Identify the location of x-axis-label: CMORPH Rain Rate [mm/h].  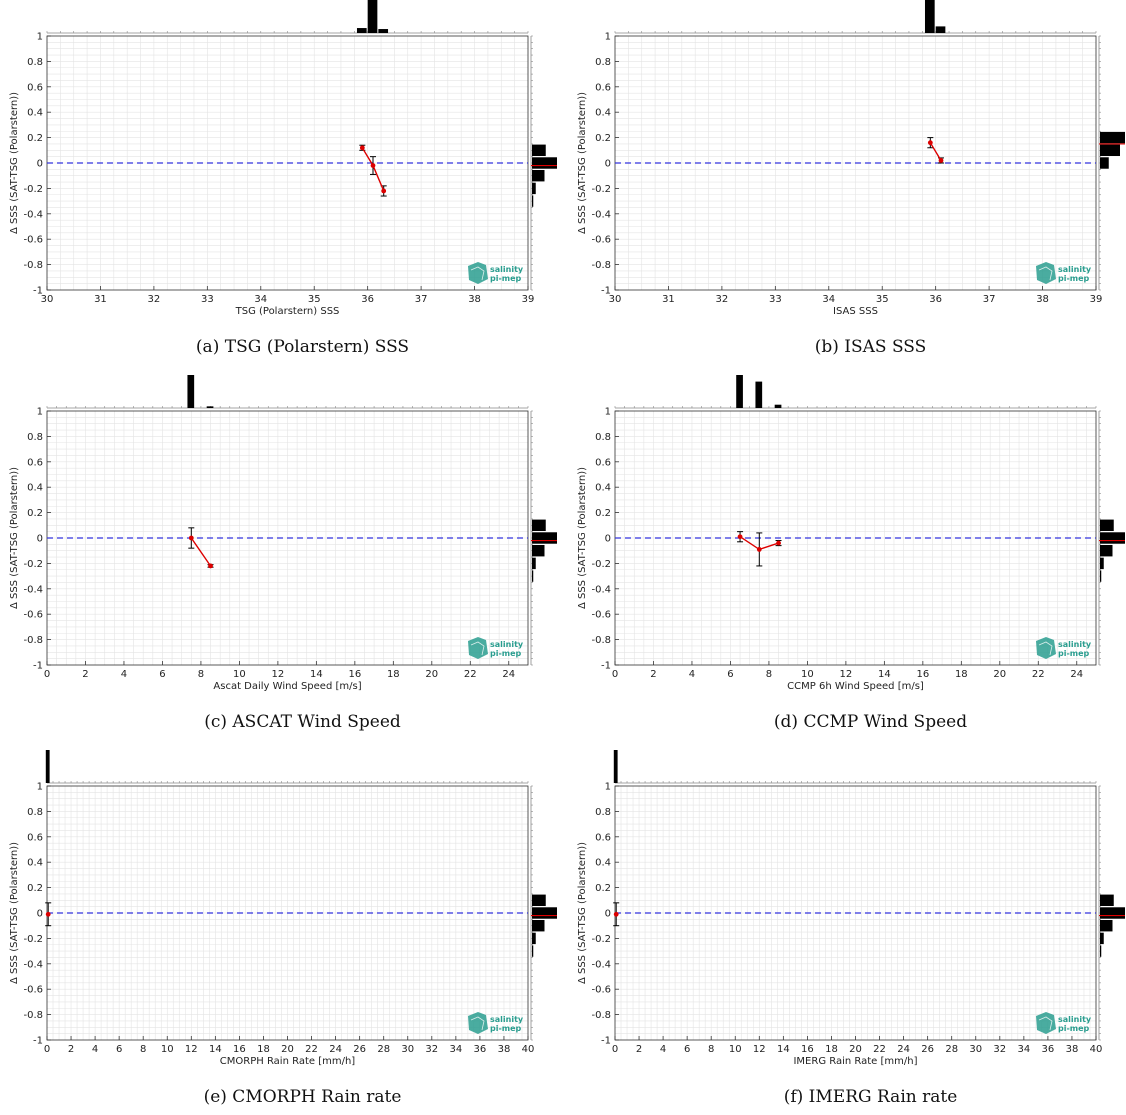
(288, 1061).